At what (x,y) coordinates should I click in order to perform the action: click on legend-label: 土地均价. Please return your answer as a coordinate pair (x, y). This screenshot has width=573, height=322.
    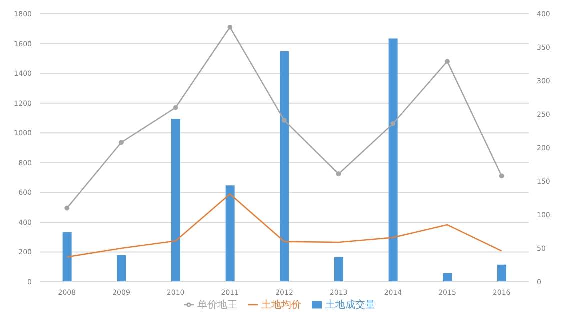
    Looking at the image, I should click on (282, 305).